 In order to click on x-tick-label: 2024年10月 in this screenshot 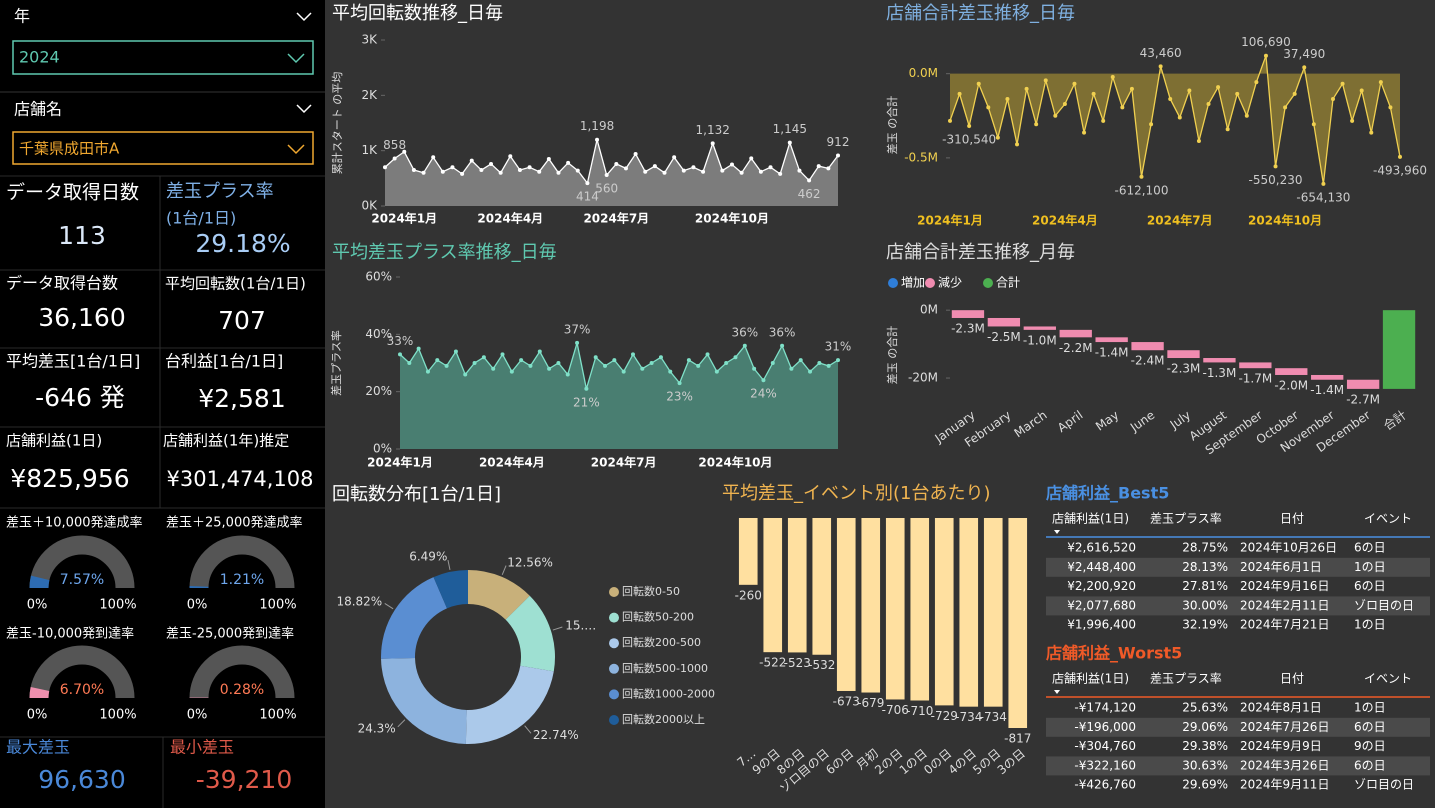, I will do `click(1285, 220)`.